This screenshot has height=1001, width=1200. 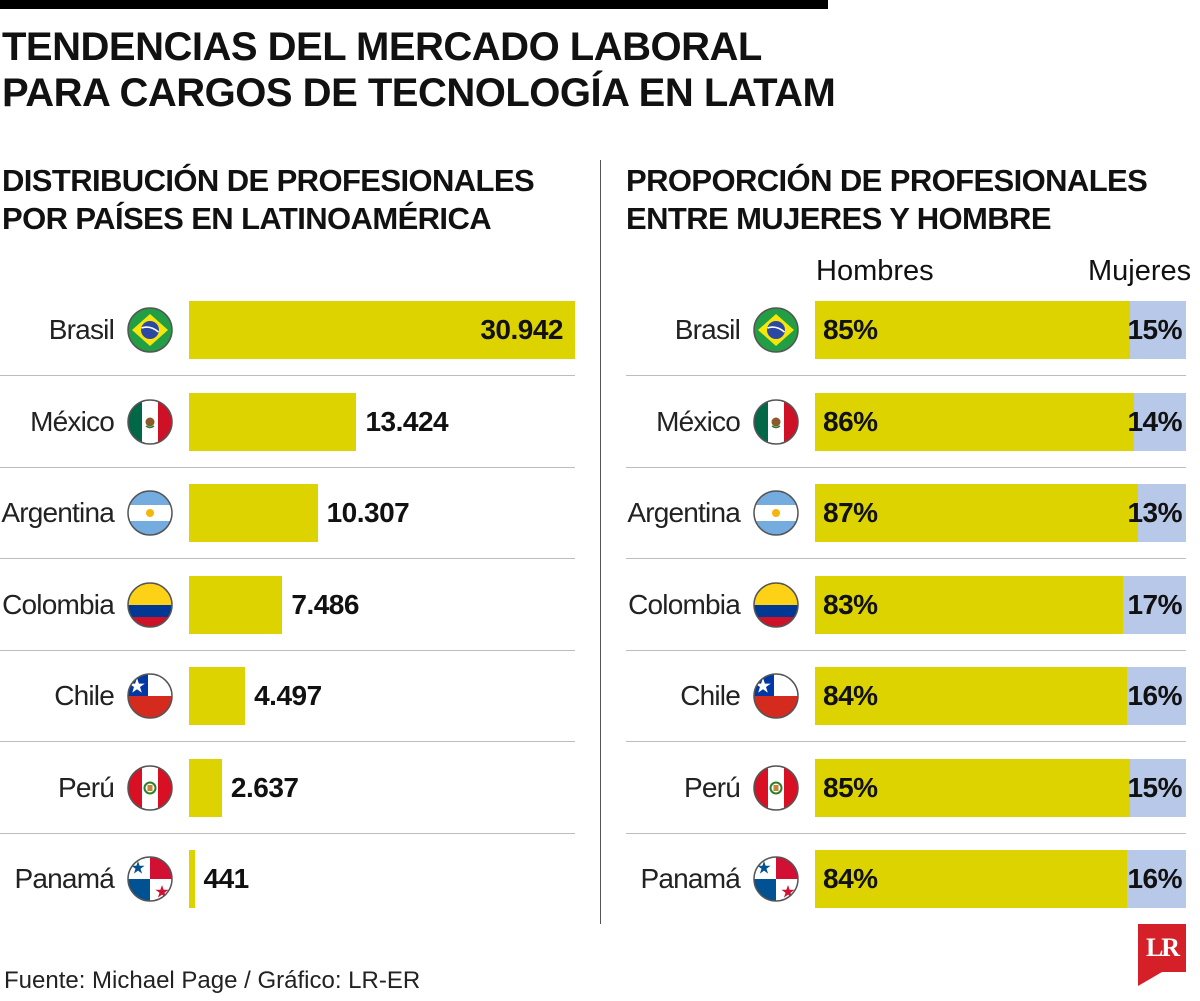 I want to click on hombres-pct-label: 87%, so click(x=850, y=512).